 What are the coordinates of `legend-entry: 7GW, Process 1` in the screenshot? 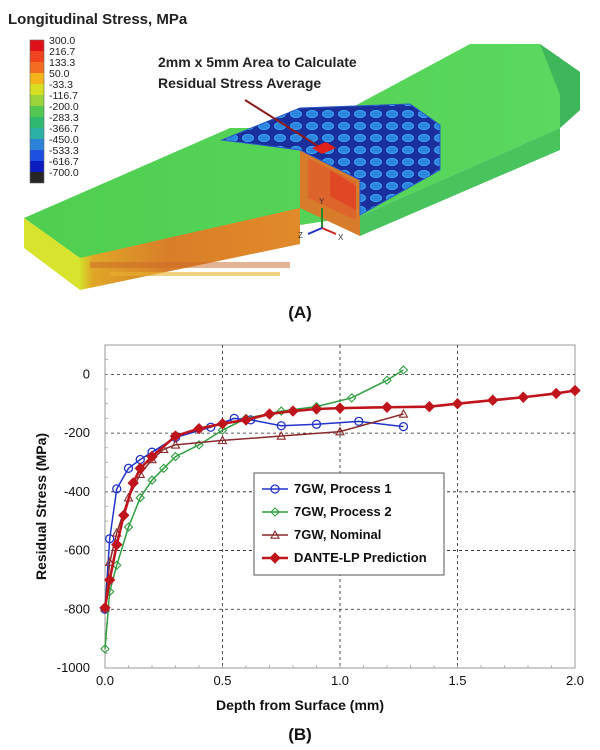 It's located at (343, 488).